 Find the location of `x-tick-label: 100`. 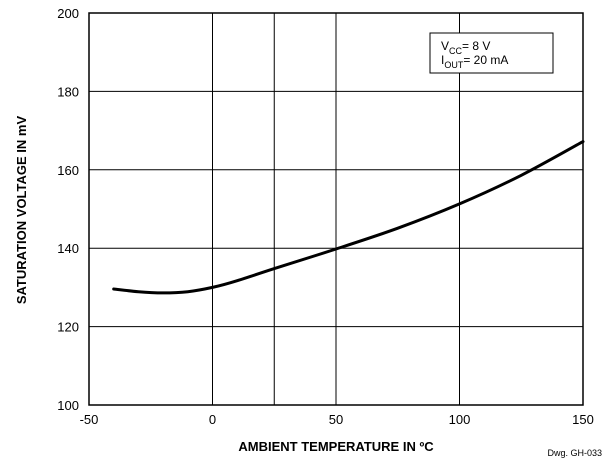

x-tick-label: 100 is located at coordinates (460, 419).